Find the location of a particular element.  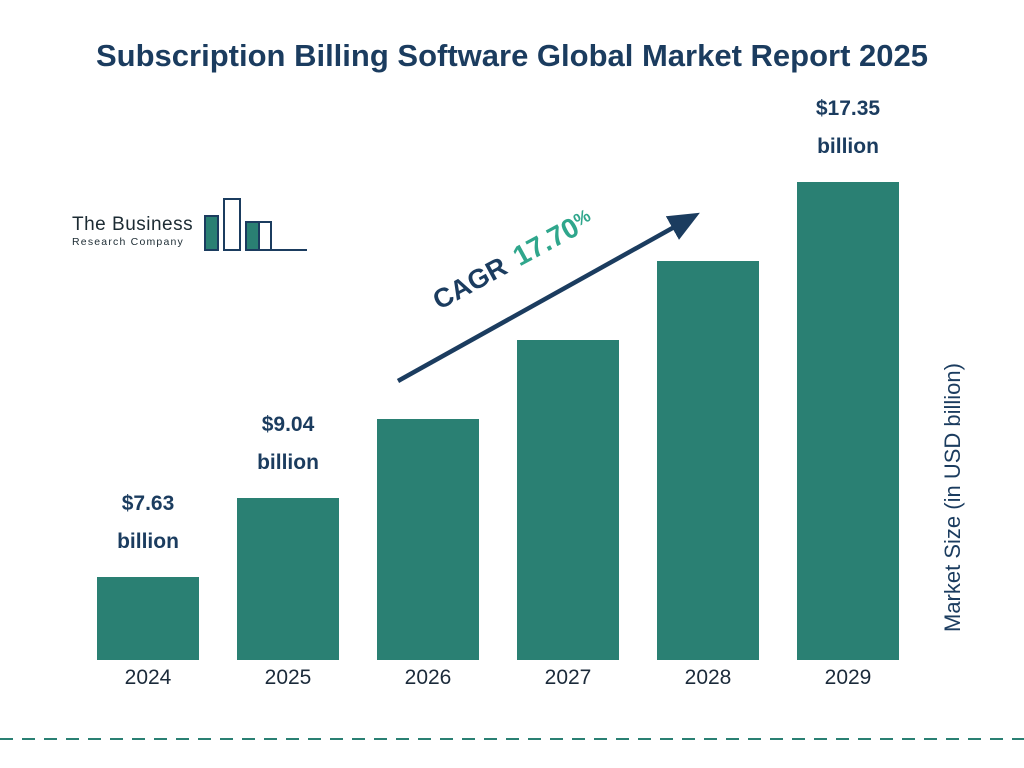

bar-2028 is located at coordinates (708, 460).